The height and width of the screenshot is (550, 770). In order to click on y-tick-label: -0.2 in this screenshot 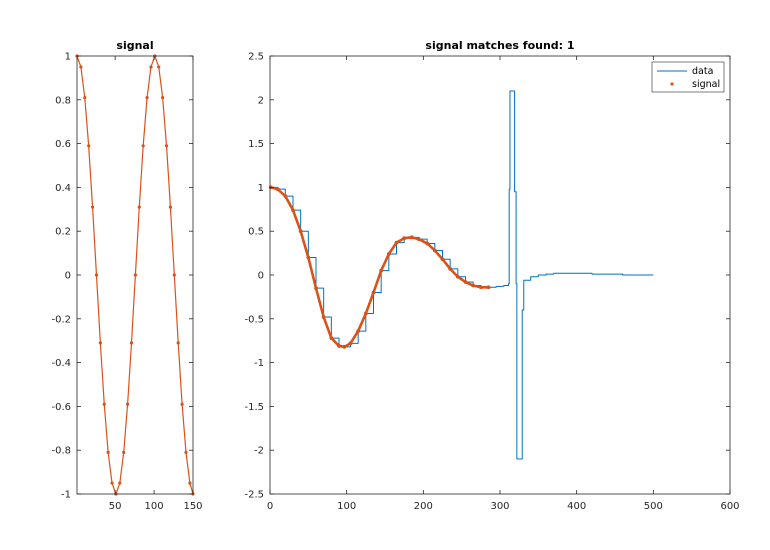, I will do `click(61, 319)`.